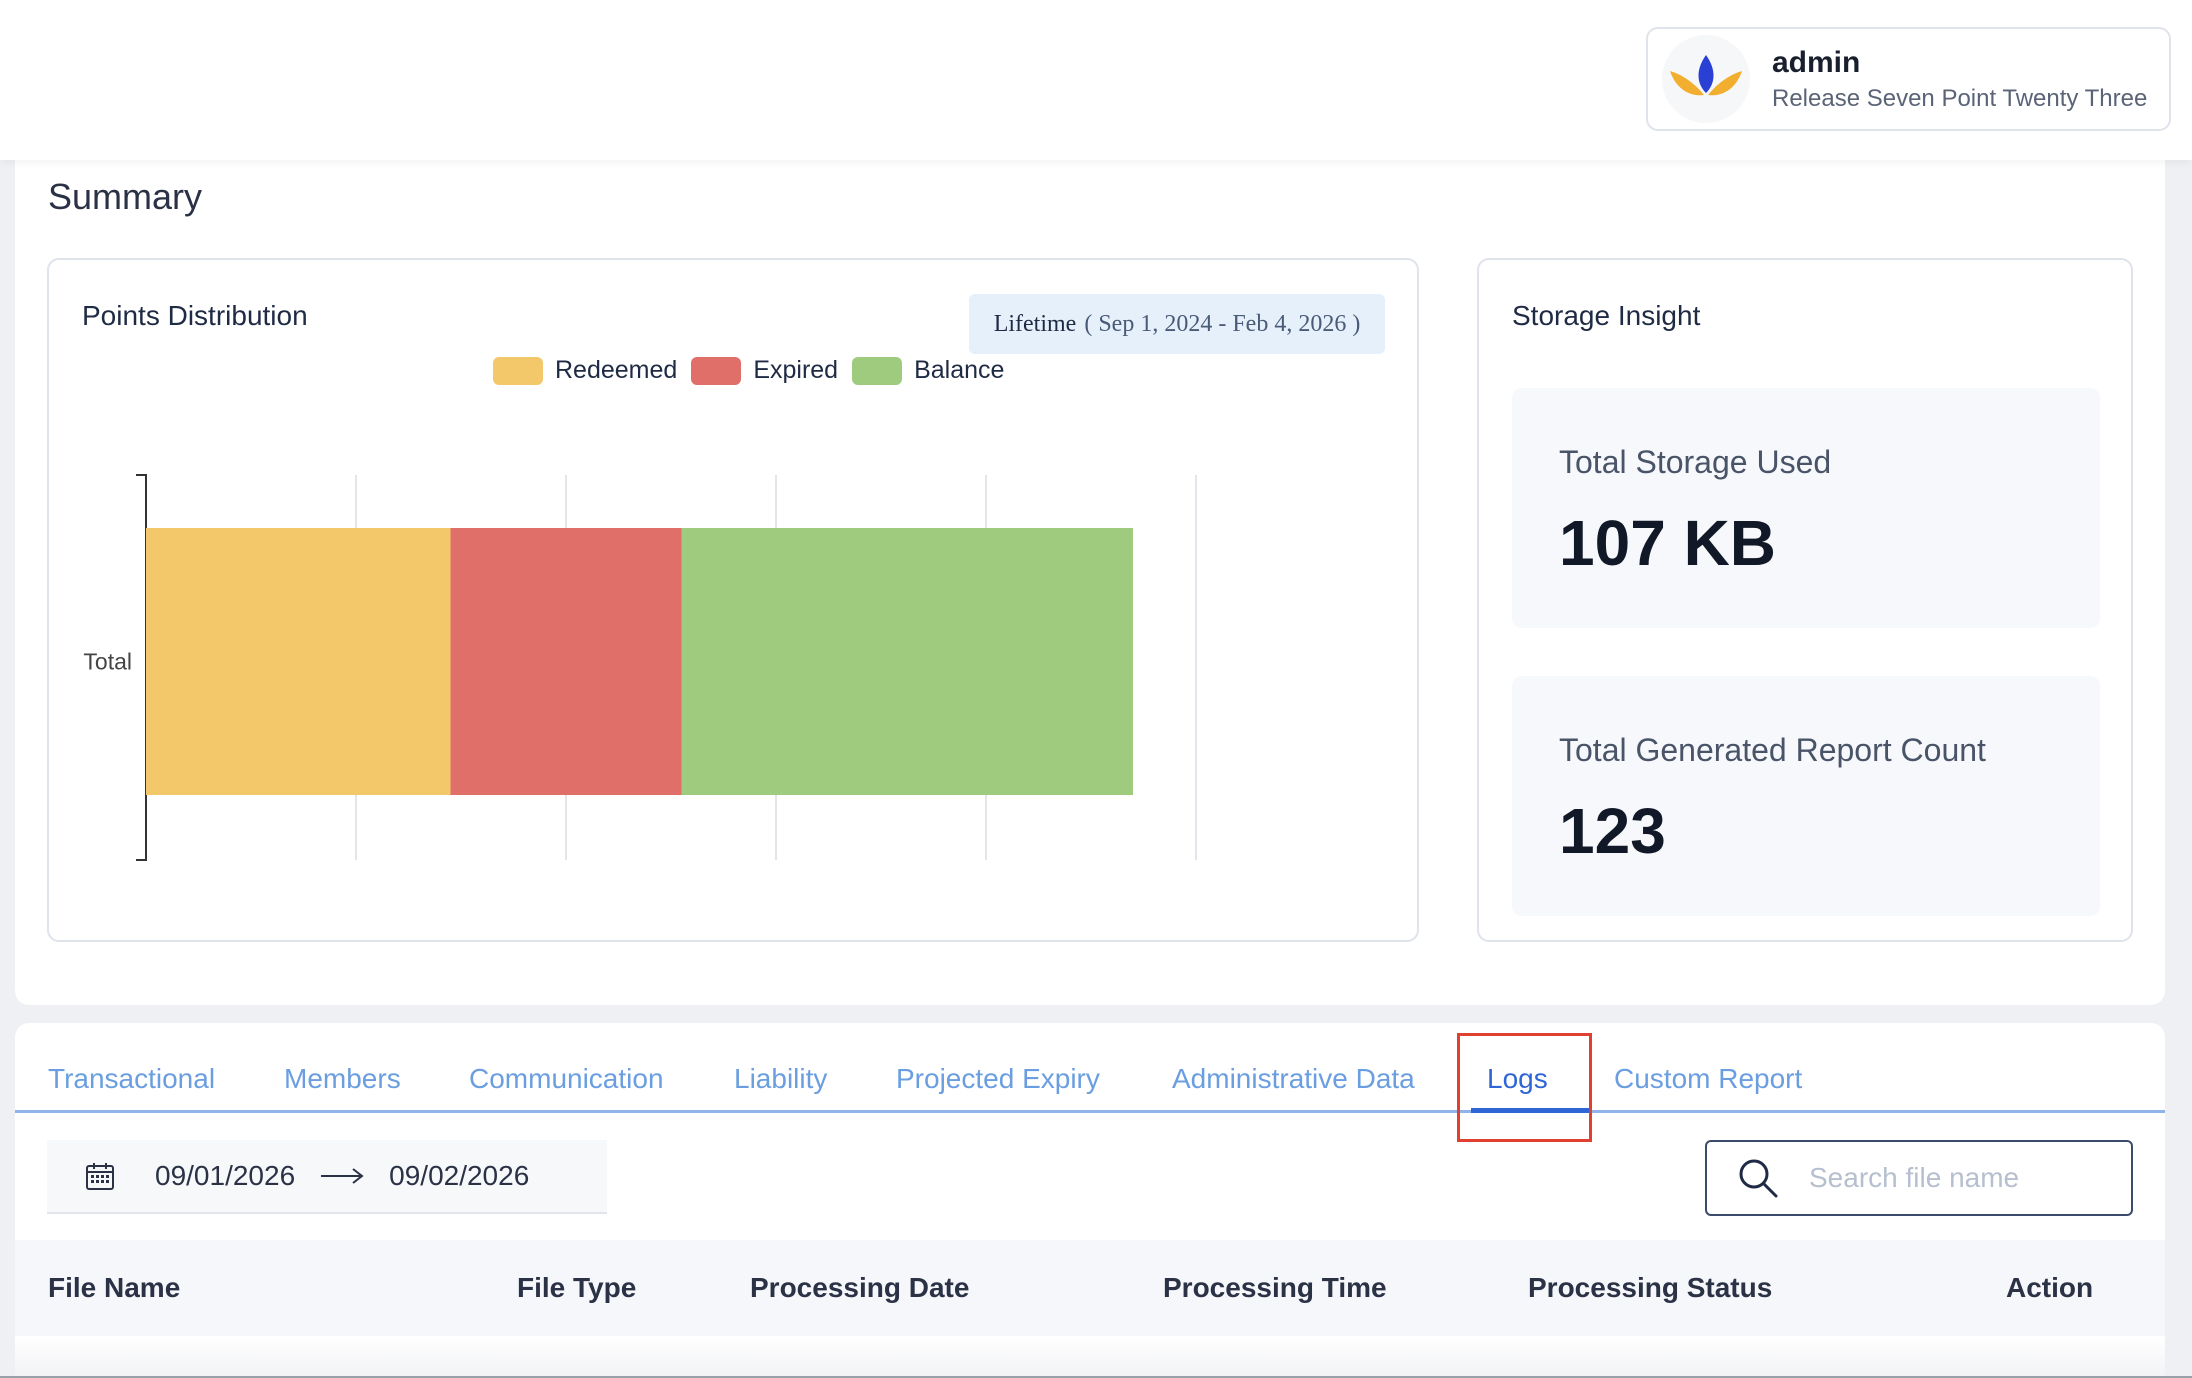 Image resolution: width=2192 pixels, height=1378 pixels. I want to click on user-name: admin, so click(1816, 62).